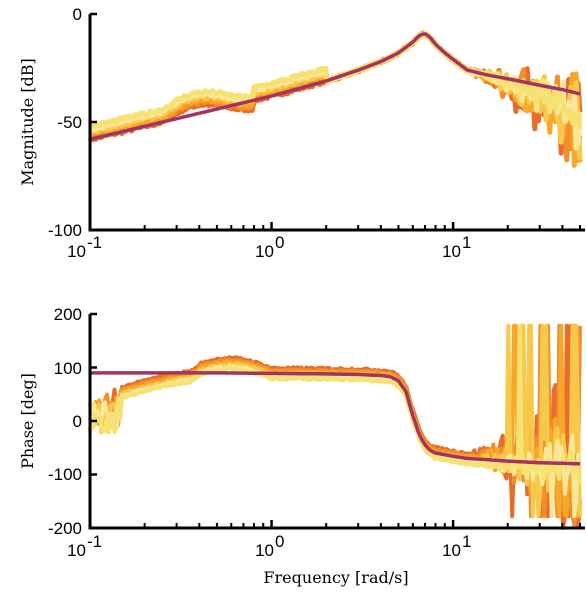  Describe the element at coordinates (94, 541) in the screenshot. I see `phase-xtick-0-exp: -1` at that location.